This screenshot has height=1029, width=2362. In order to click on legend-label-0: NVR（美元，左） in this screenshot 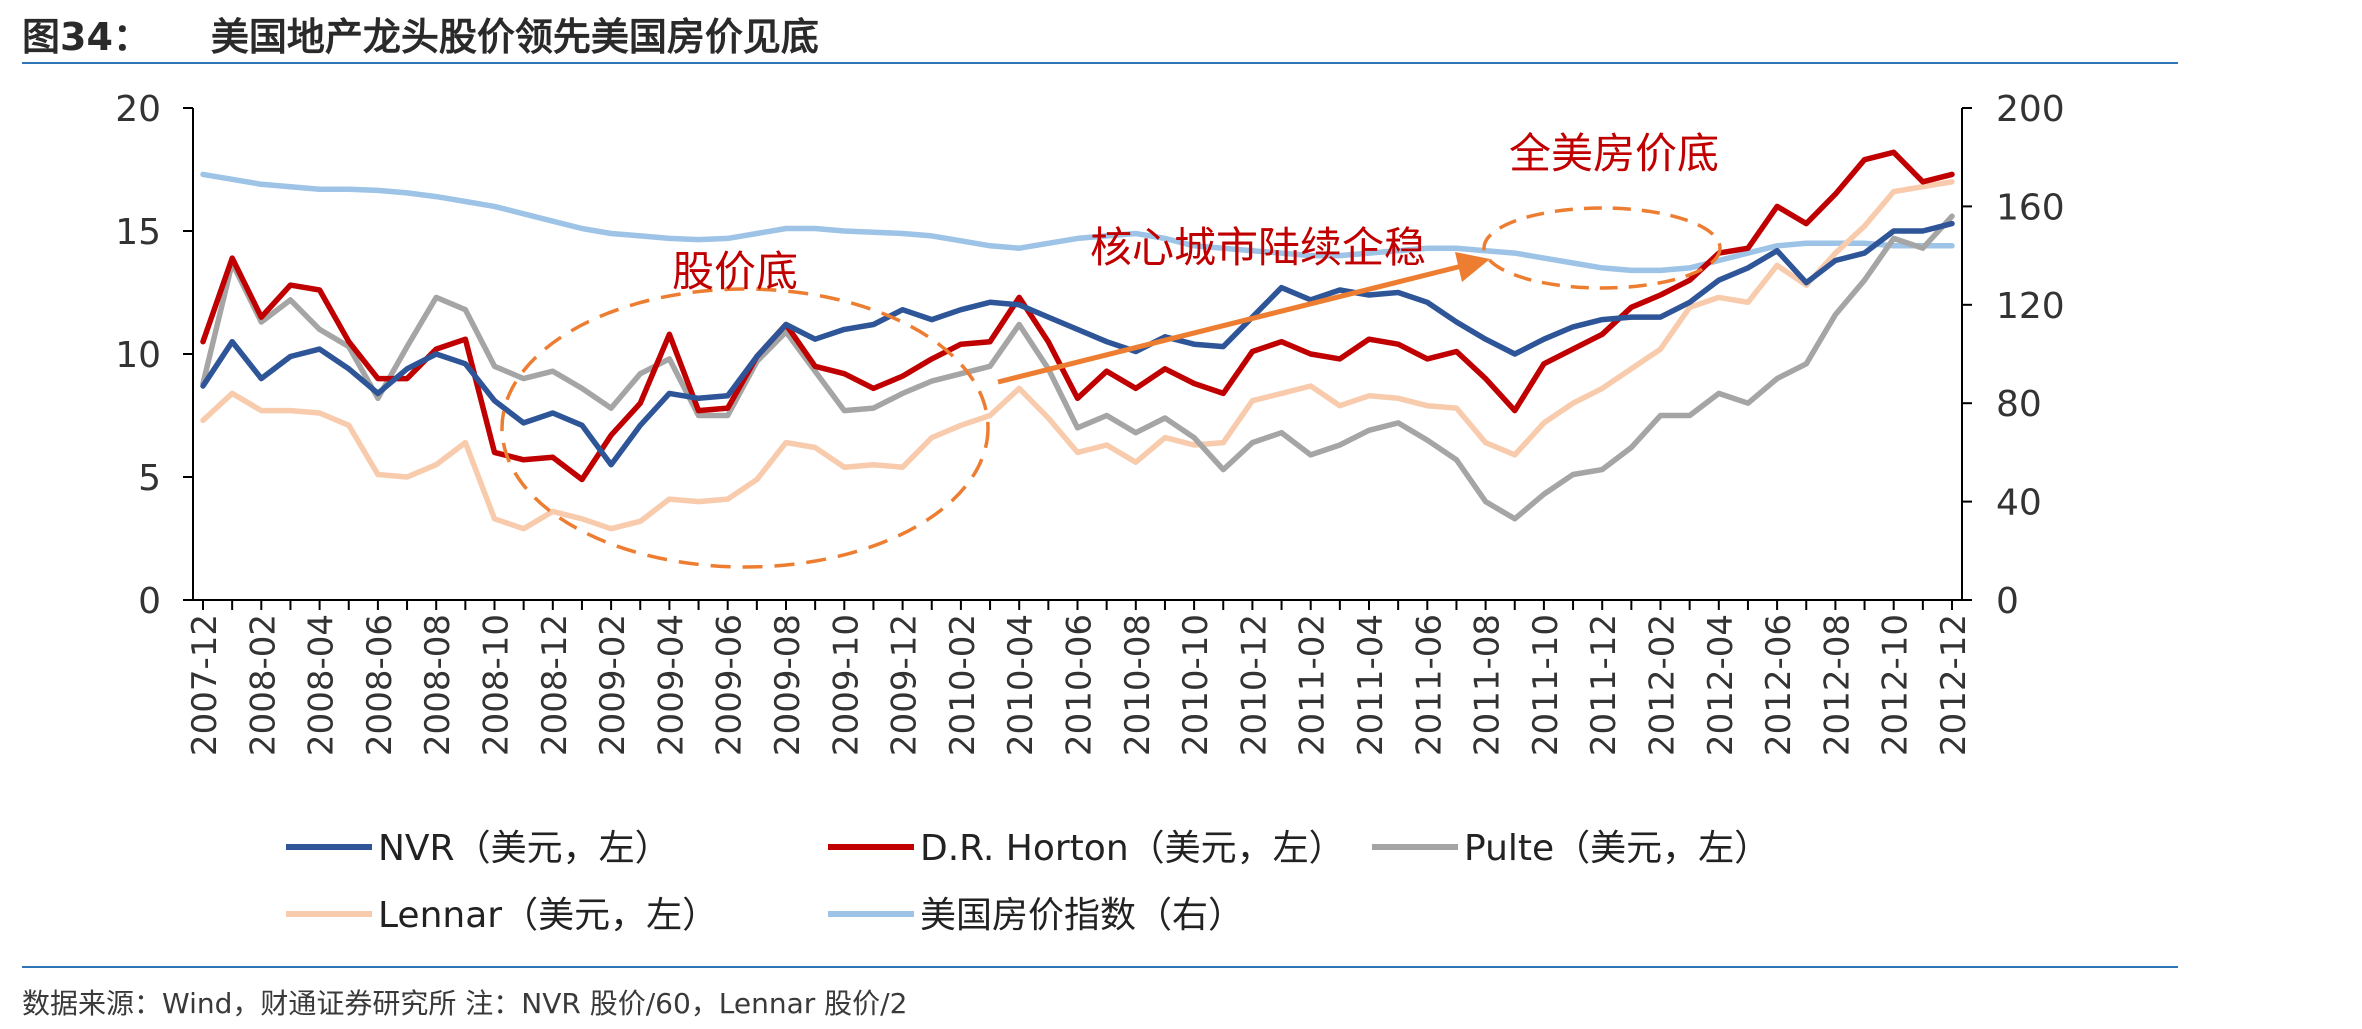, I will do `click(524, 848)`.